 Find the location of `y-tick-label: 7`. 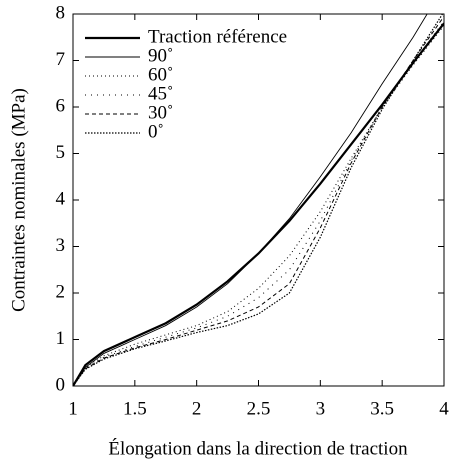

y-tick-label: 7 is located at coordinates (61, 59).